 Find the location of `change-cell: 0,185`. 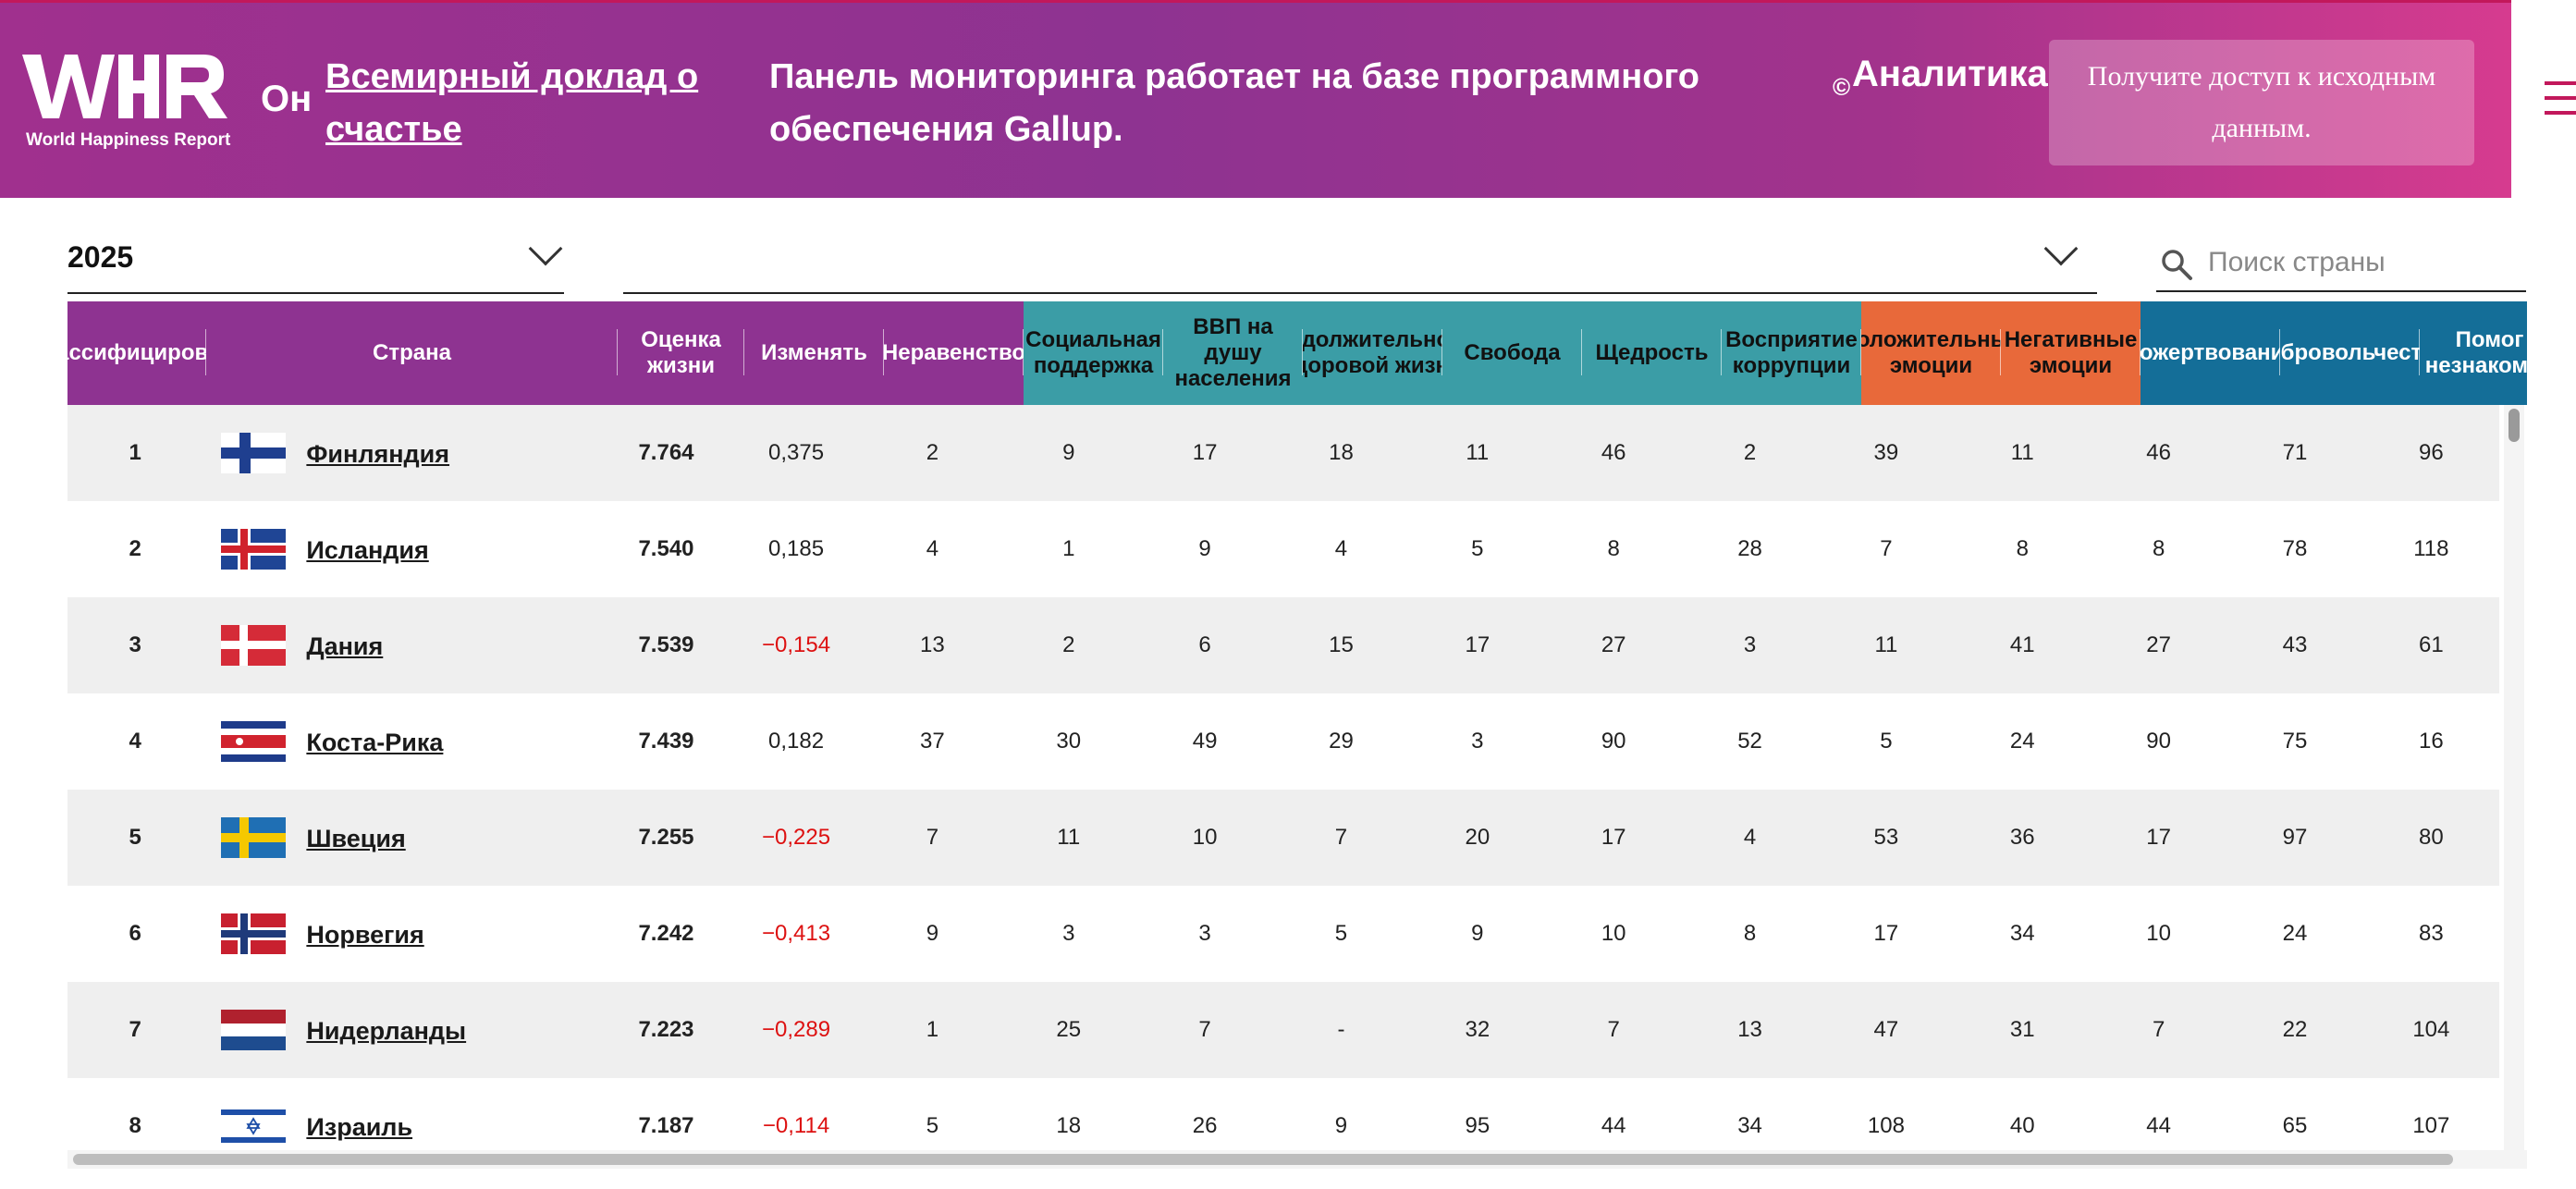

change-cell: 0,185 is located at coordinates (796, 548).